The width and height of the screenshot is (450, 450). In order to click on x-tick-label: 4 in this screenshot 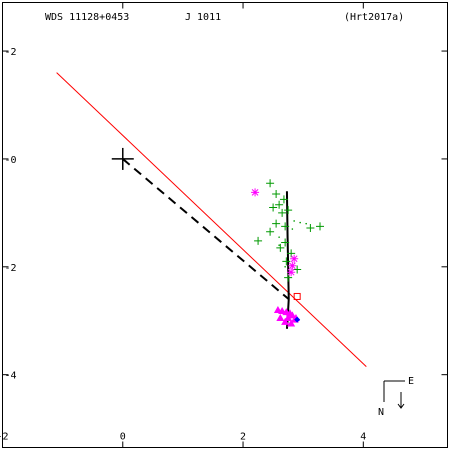, I will do `click(363, 437)`.